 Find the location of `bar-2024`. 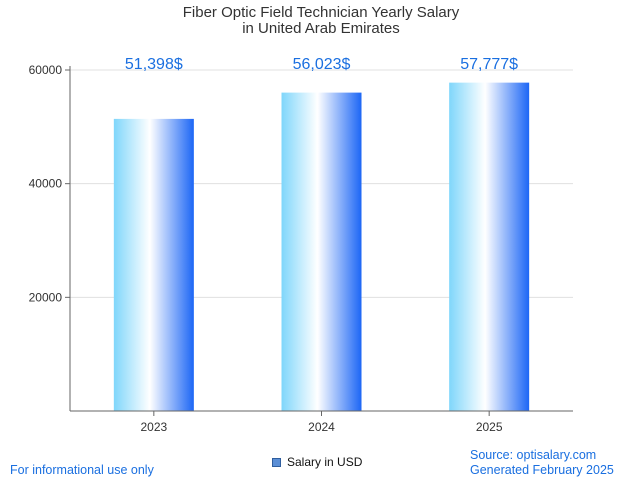

bar-2024 is located at coordinates (321, 252).